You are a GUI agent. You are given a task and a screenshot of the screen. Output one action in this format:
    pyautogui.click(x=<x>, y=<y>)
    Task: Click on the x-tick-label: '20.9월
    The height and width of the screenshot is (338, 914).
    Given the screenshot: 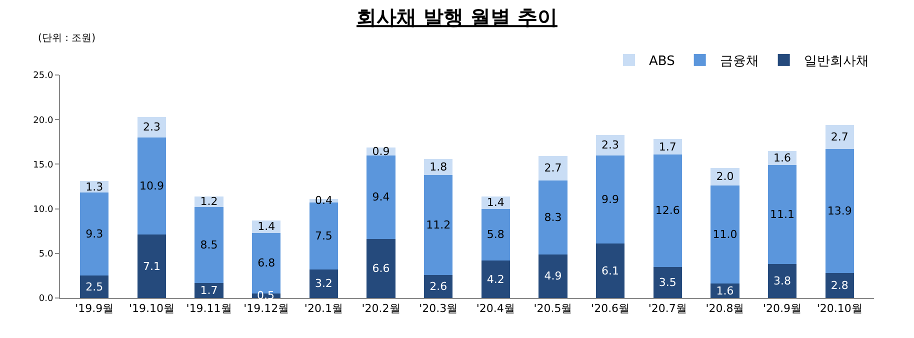 What is the action you would take?
    pyautogui.click(x=782, y=309)
    